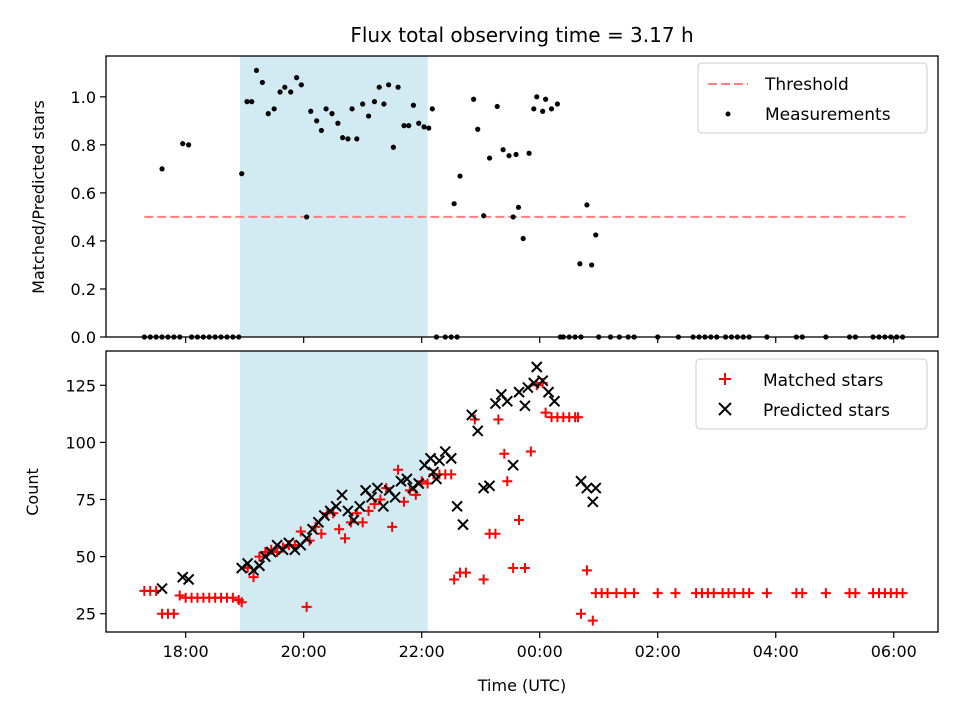  I want to click on top-x-axis, so click(540, 340).